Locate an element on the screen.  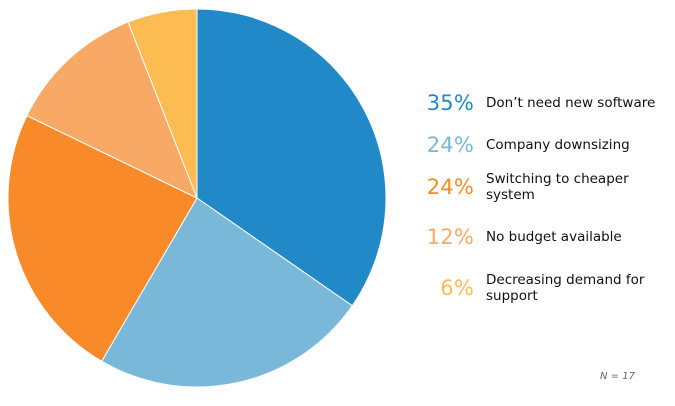
legend-item: 24% Company downsizing is located at coordinates (539, 145).